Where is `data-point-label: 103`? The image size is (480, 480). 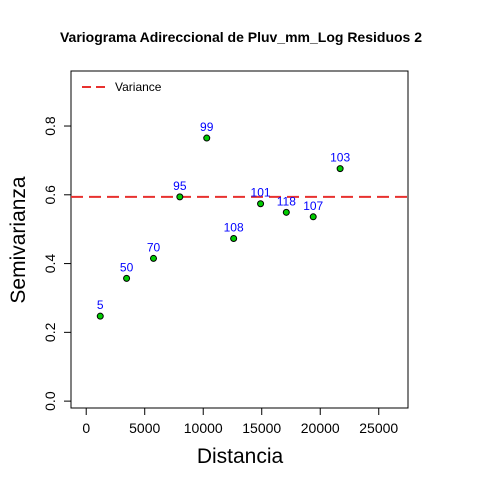
data-point-label: 103 is located at coordinates (340, 158).